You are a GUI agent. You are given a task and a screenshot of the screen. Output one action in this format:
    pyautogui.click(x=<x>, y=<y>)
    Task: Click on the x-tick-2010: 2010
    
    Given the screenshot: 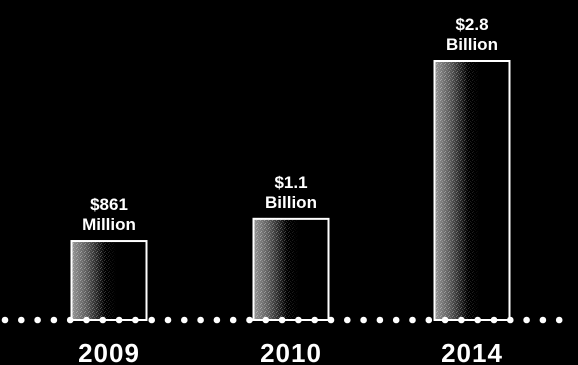 What is the action you would take?
    pyautogui.click(x=291, y=351)
    